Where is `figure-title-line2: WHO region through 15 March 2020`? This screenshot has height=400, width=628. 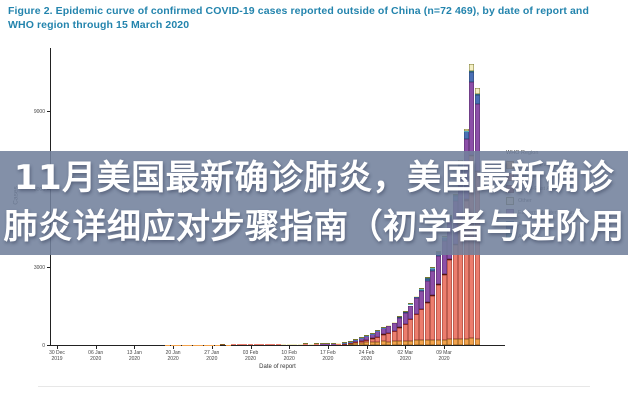
figure-title-line2: WHO region through 15 March 2020 is located at coordinates (99, 24).